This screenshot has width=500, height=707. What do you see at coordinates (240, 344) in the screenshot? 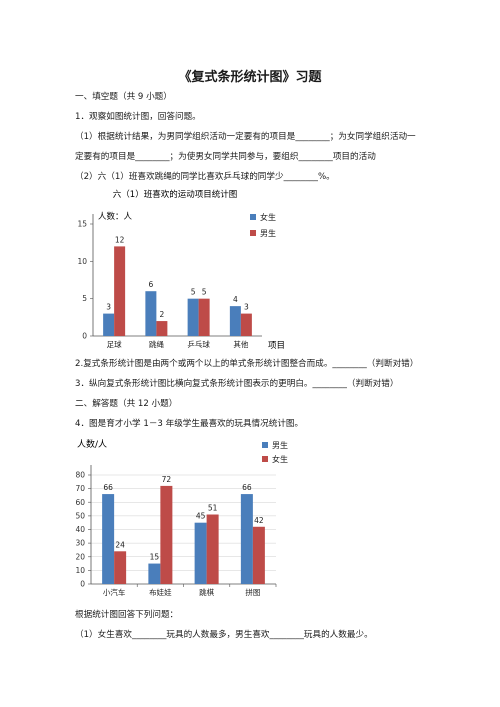
I see `category-label: 其他` at bounding box center [240, 344].